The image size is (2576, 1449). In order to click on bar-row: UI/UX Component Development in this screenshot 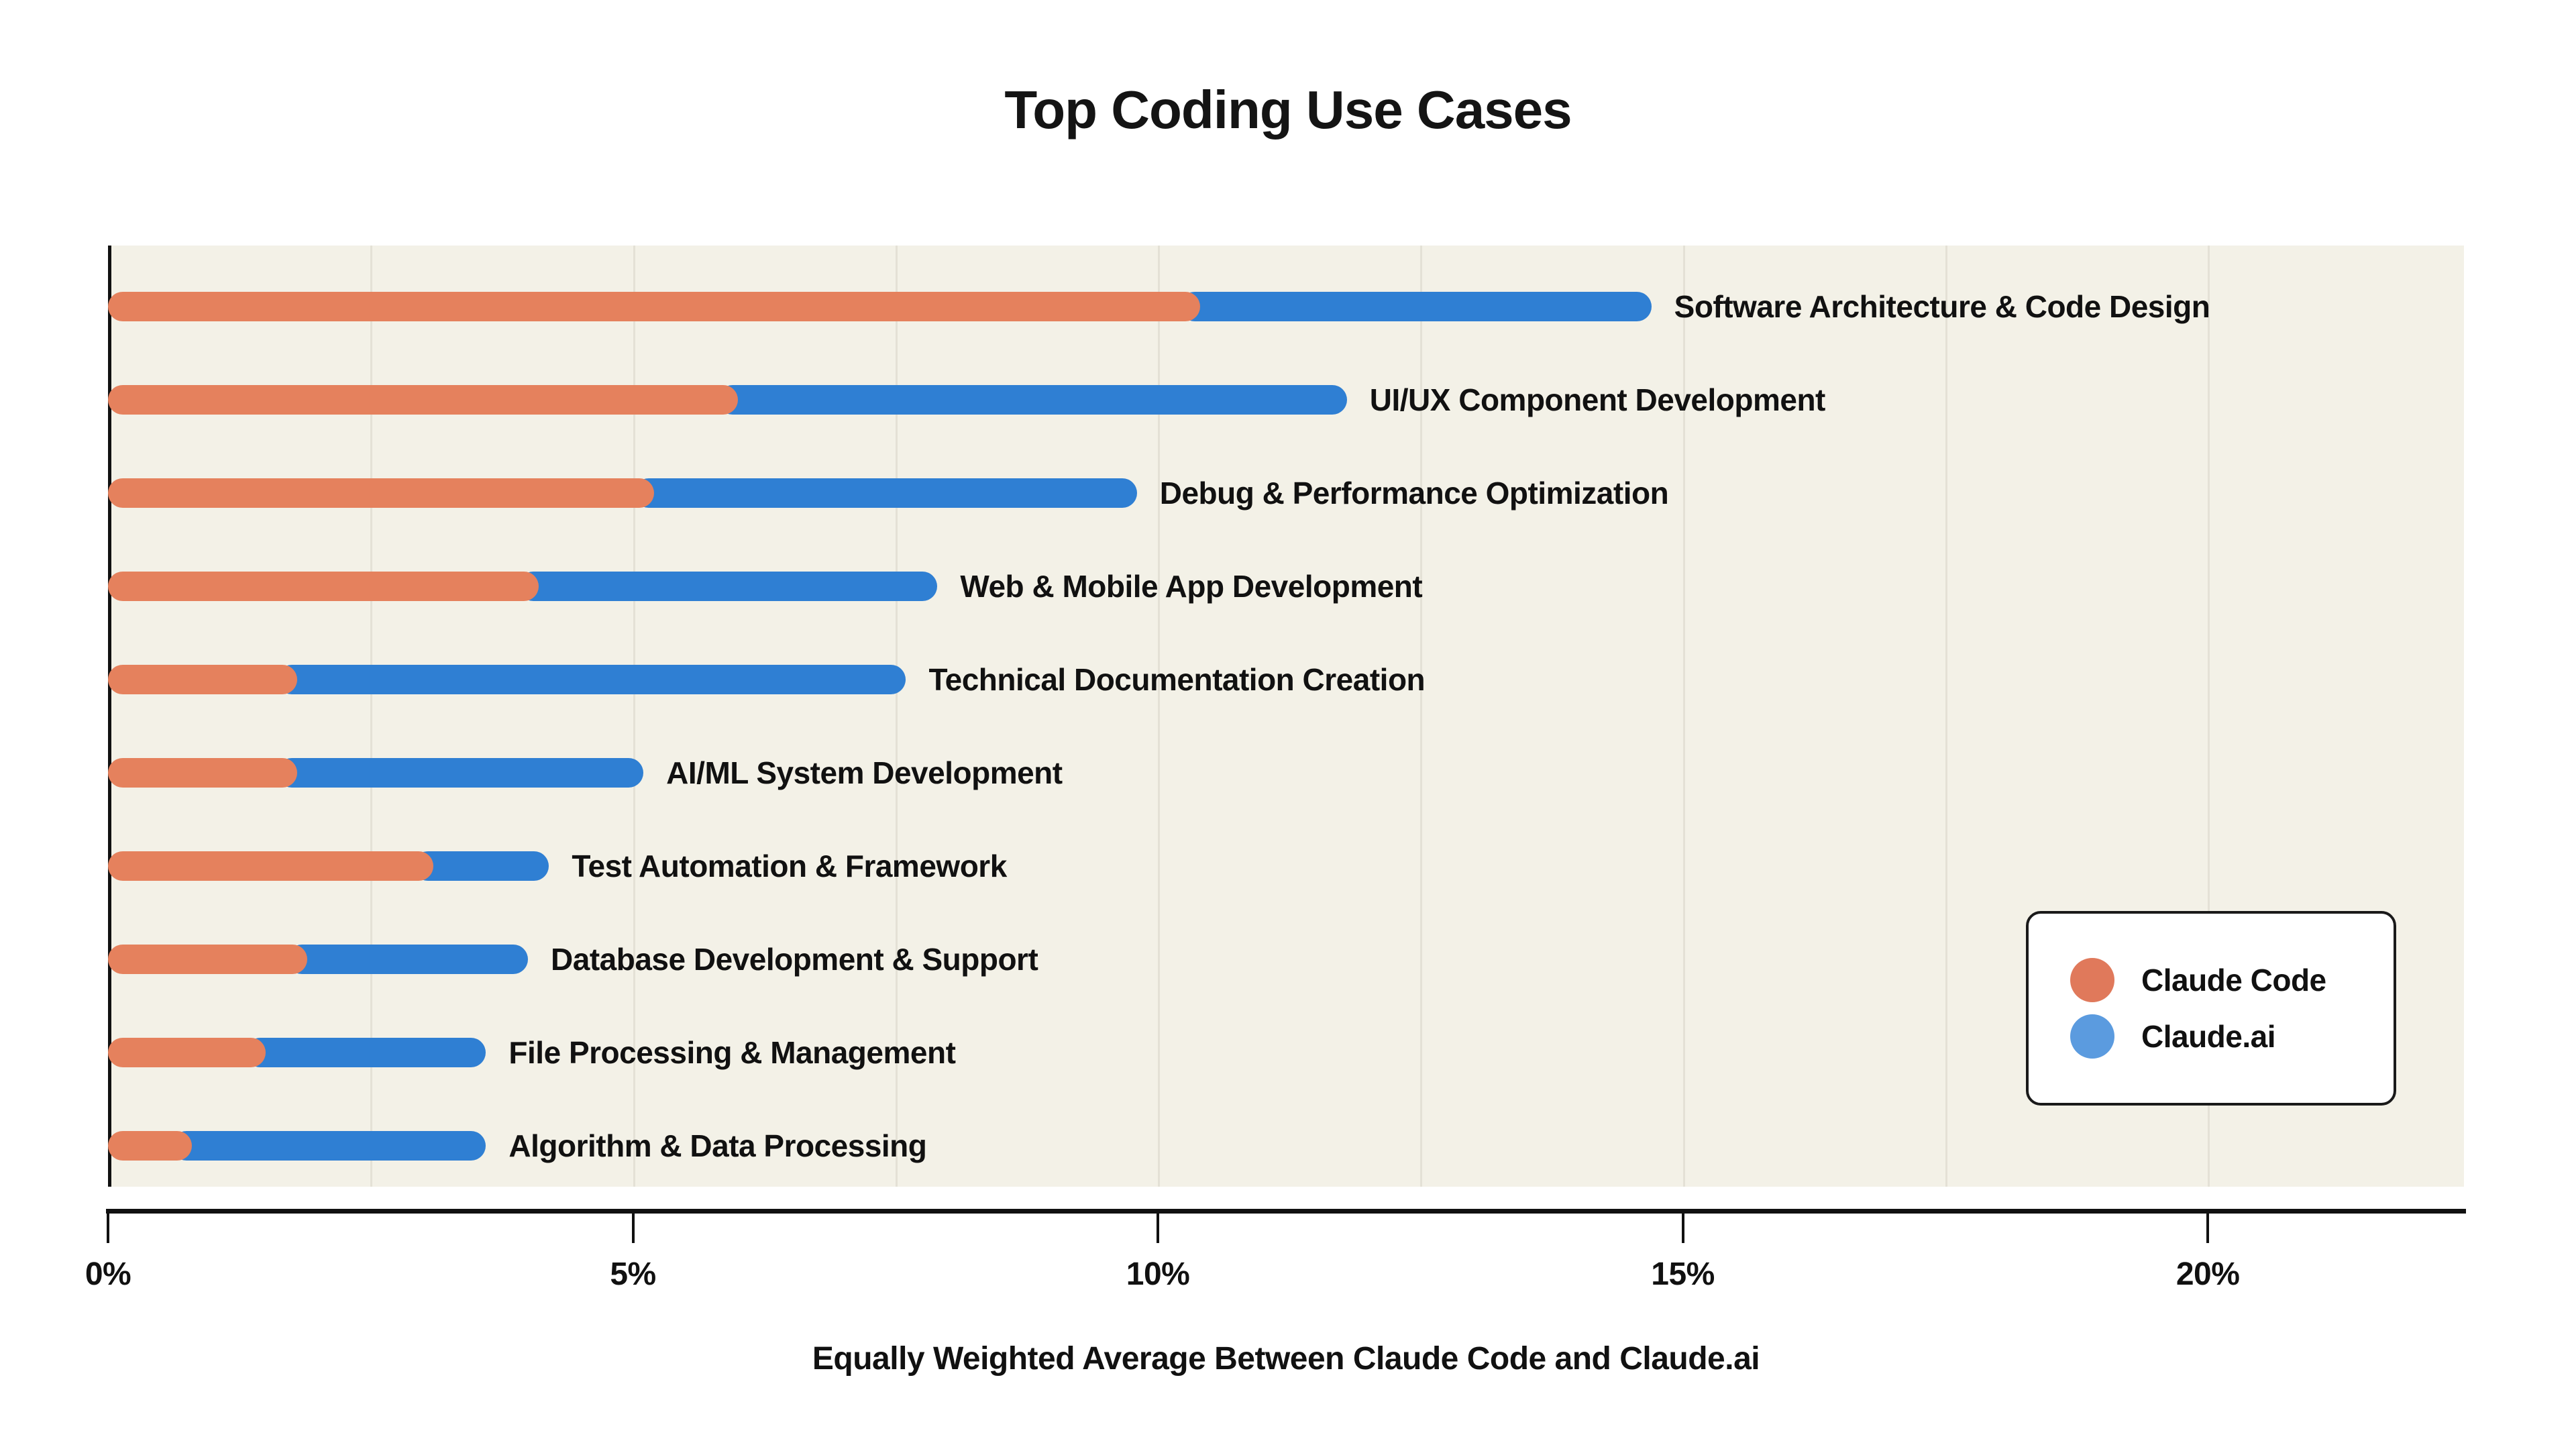, I will do `click(1286, 399)`.